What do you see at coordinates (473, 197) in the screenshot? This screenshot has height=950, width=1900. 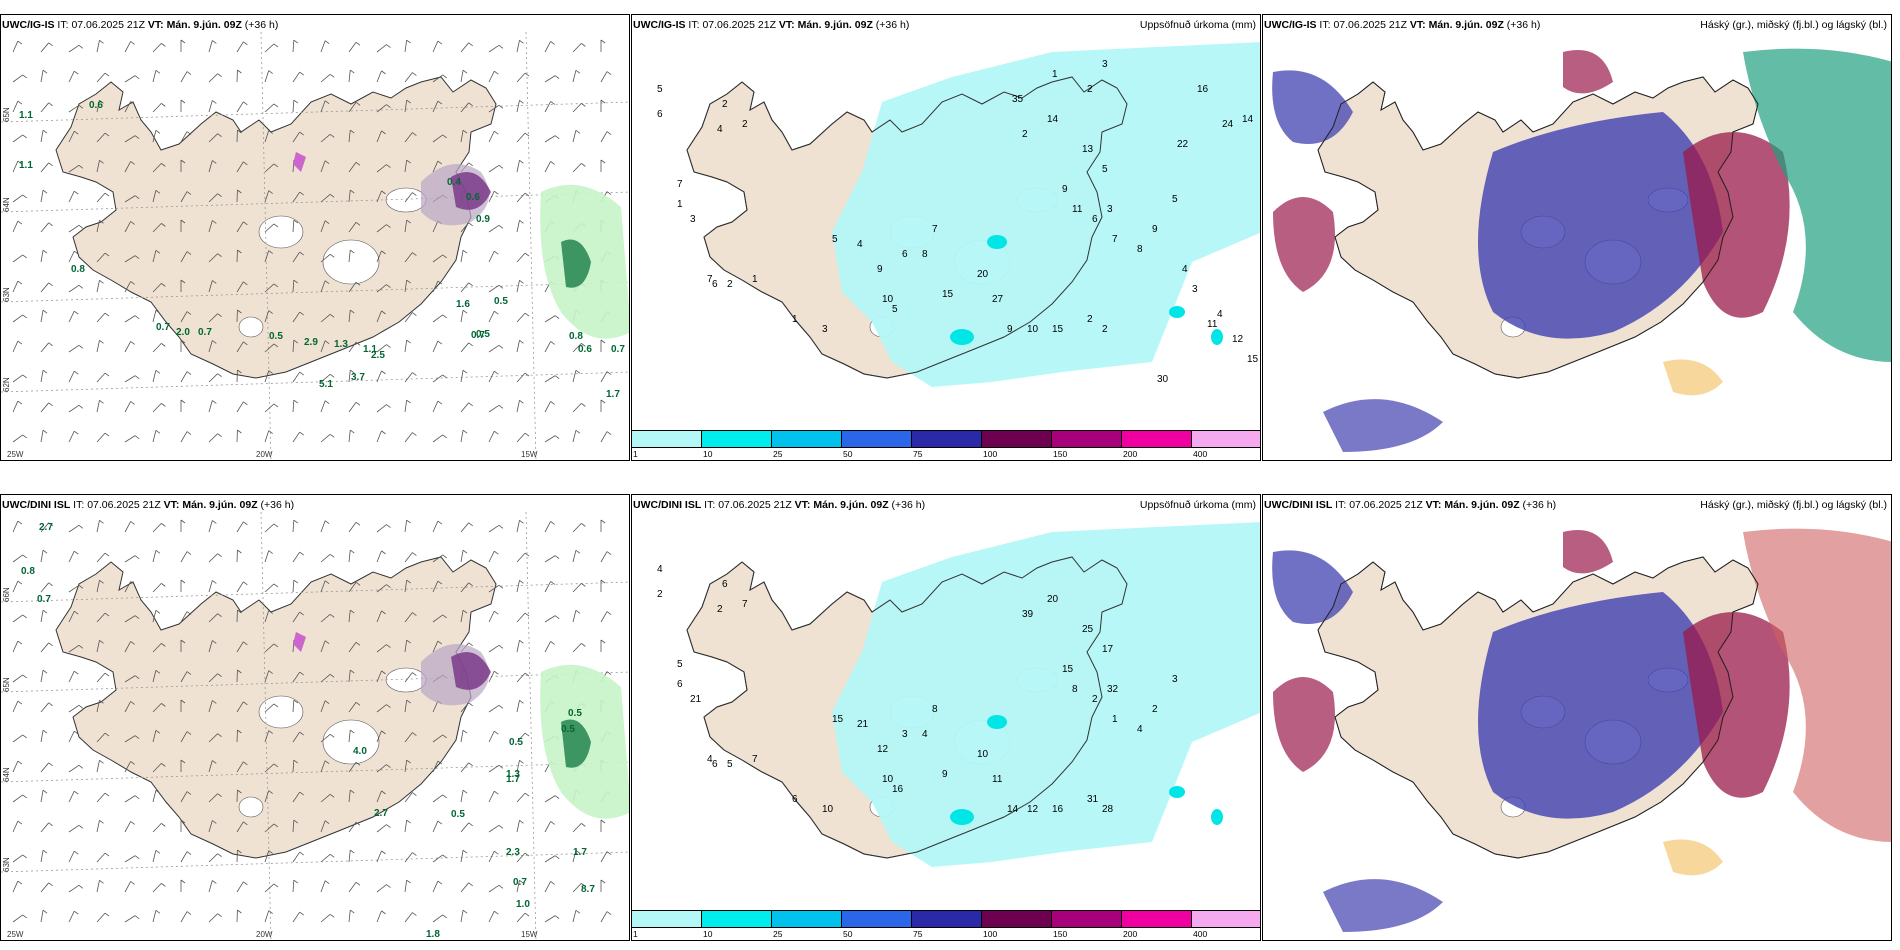 I see `value-label: 0.6` at bounding box center [473, 197].